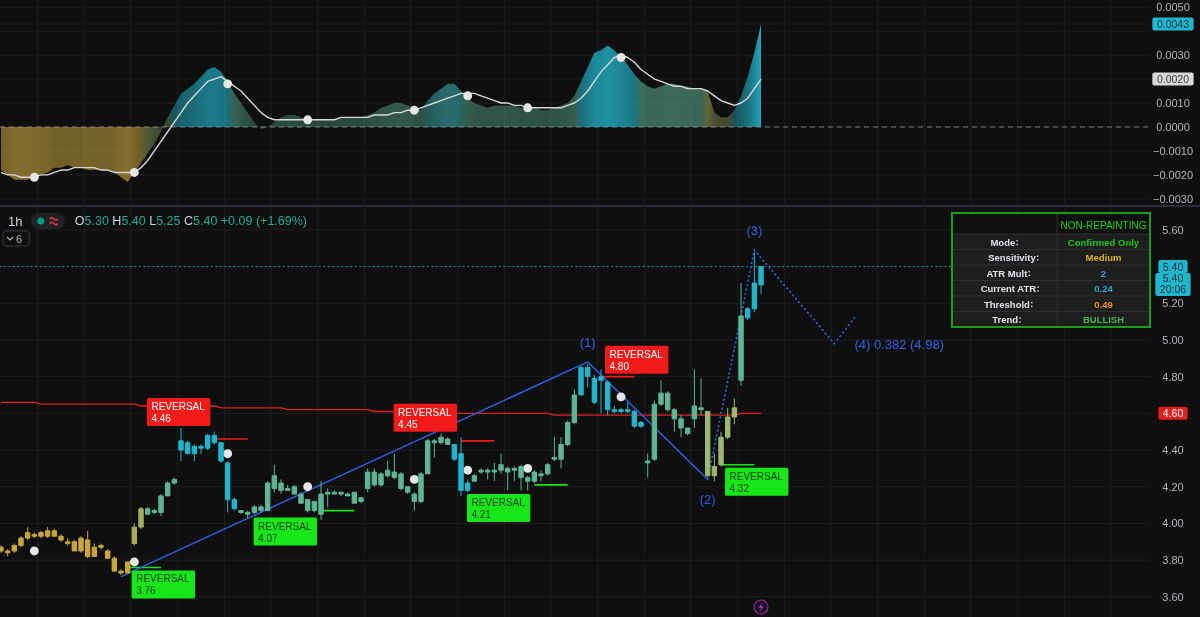 The image size is (1200, 617). What do you see at coordinates (1173, 266) in the screenshot?
I see `y-tick-label: 5.40` at bounding box center [1173, 266].